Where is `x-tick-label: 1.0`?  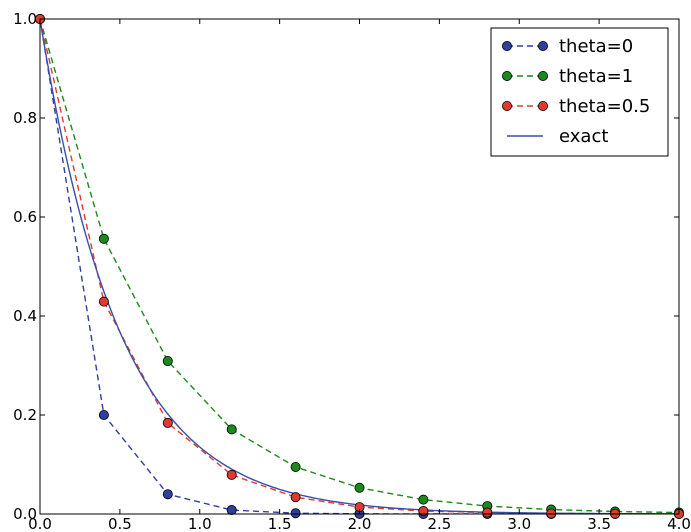
x-tick-label: 1.0 is located at coordinates (200, 523).